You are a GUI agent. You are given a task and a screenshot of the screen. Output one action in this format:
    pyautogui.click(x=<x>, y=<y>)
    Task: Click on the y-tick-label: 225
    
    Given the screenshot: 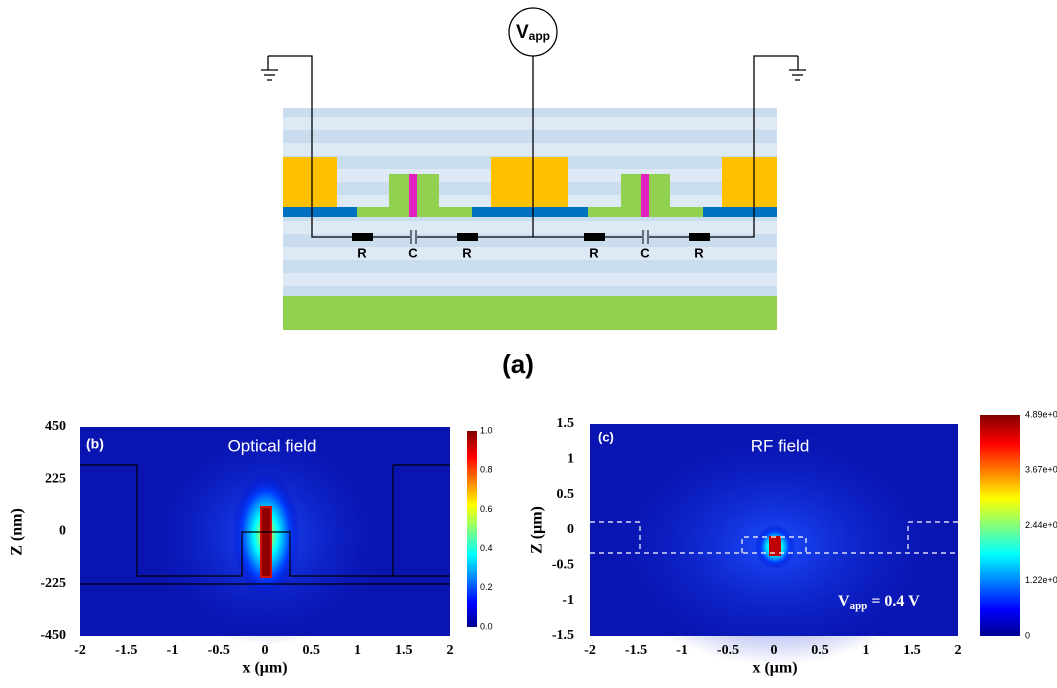 What is the action you would take?
    pyautogui.click(x=55, y=478)
    